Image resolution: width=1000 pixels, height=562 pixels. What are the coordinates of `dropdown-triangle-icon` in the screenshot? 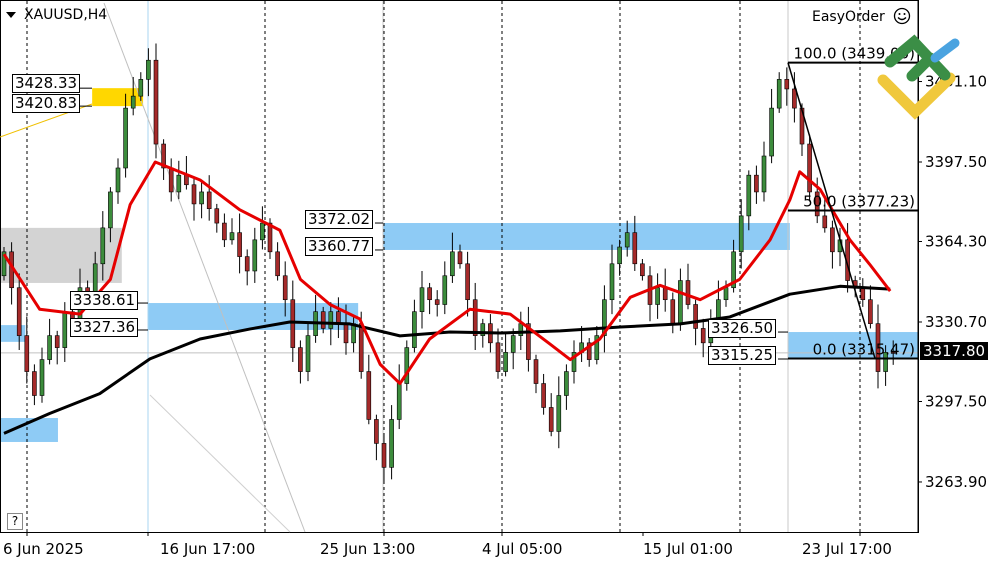 It's located at (11, 15).